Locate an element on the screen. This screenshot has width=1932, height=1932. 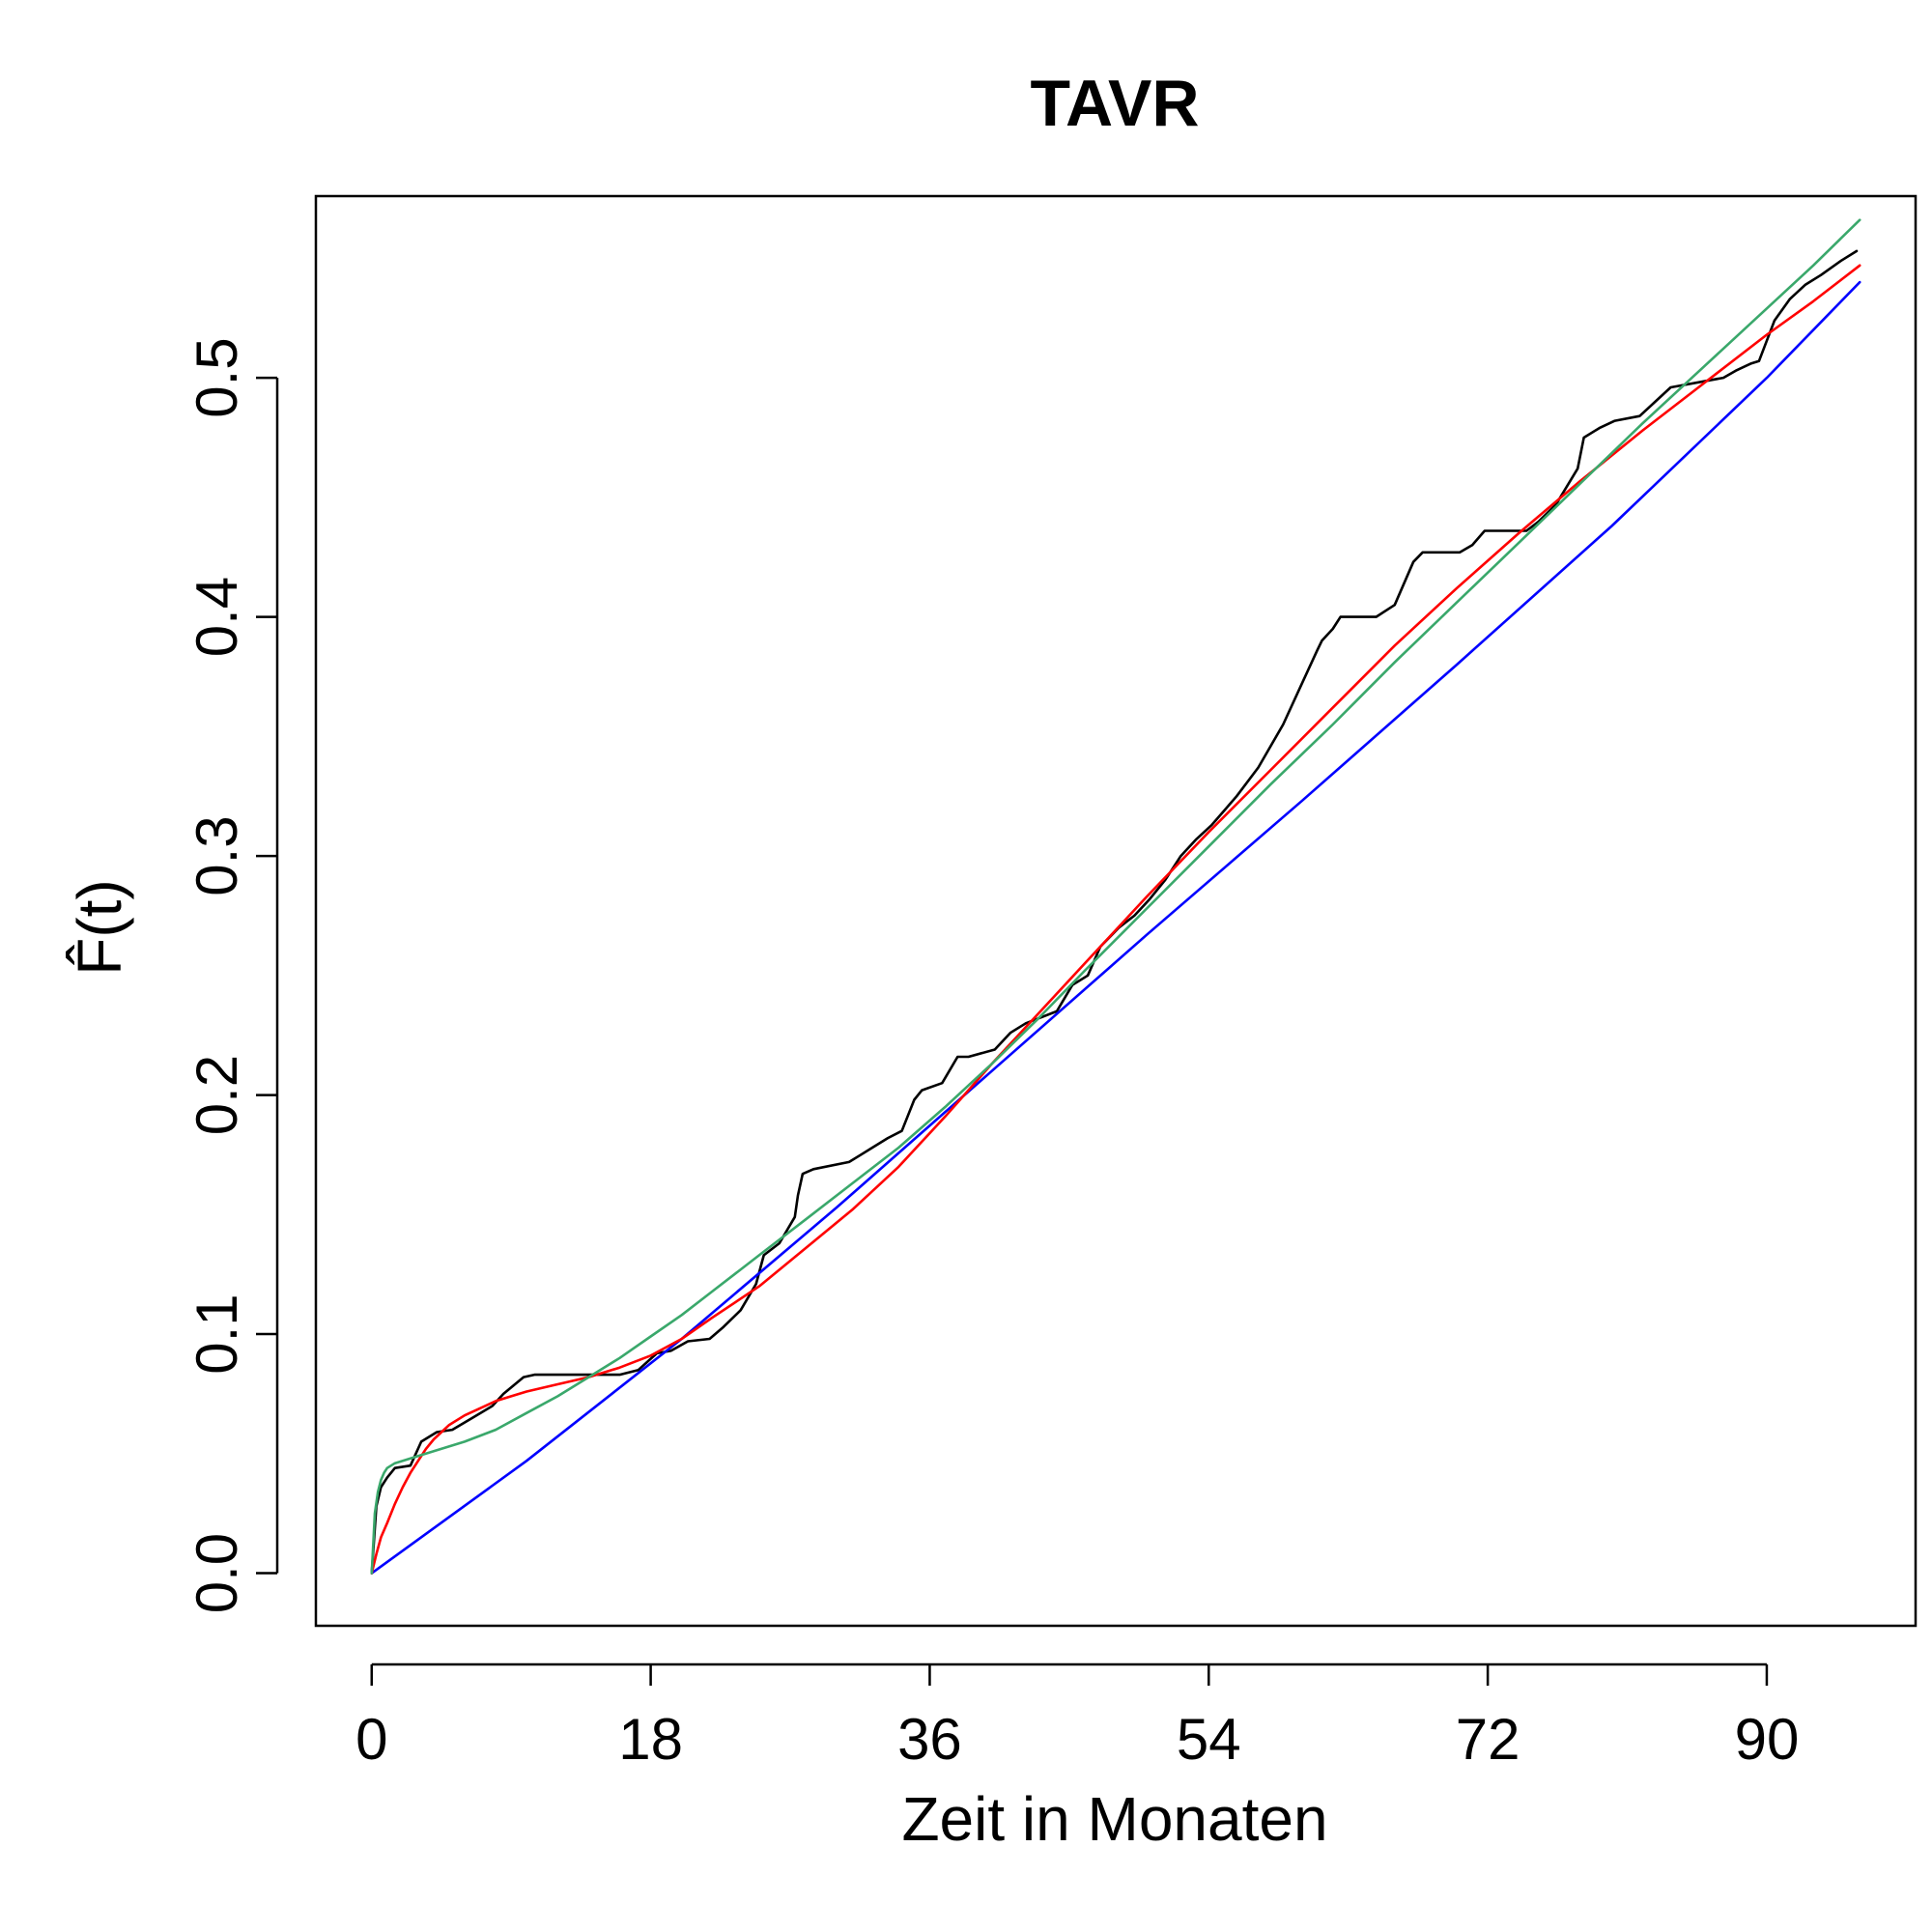
x-tick-label: 36 is located at coordinates (929, 1739).